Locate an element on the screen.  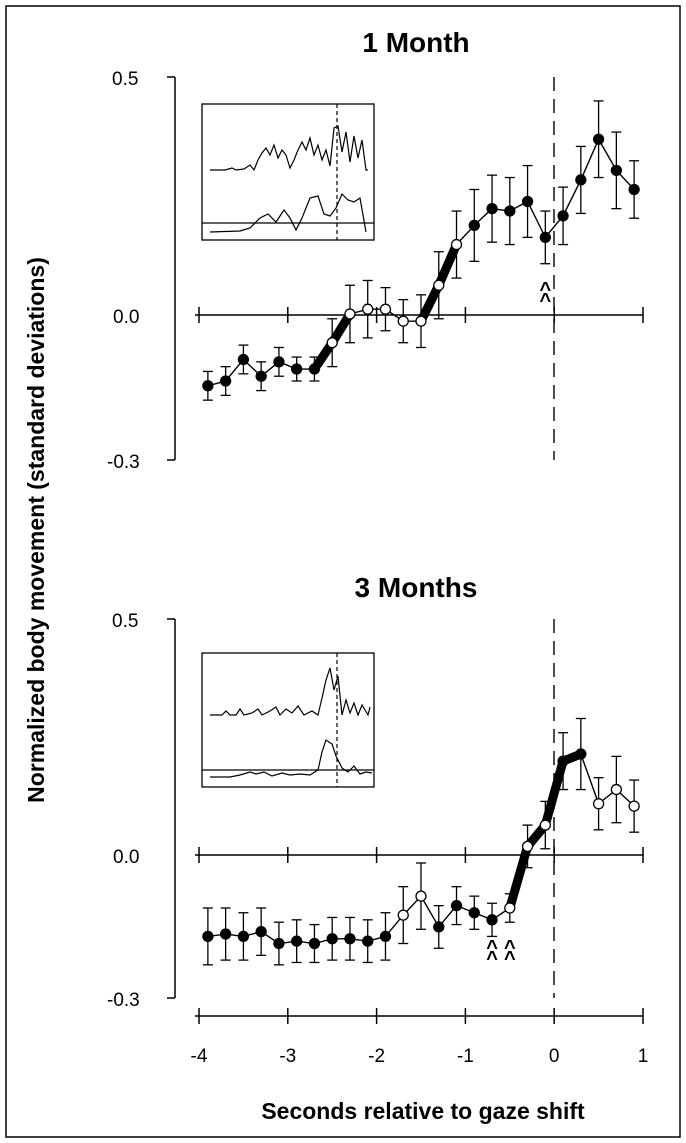
x-axis-label: Seconds relative to gaze shift is located at coordinates (423, 1111).